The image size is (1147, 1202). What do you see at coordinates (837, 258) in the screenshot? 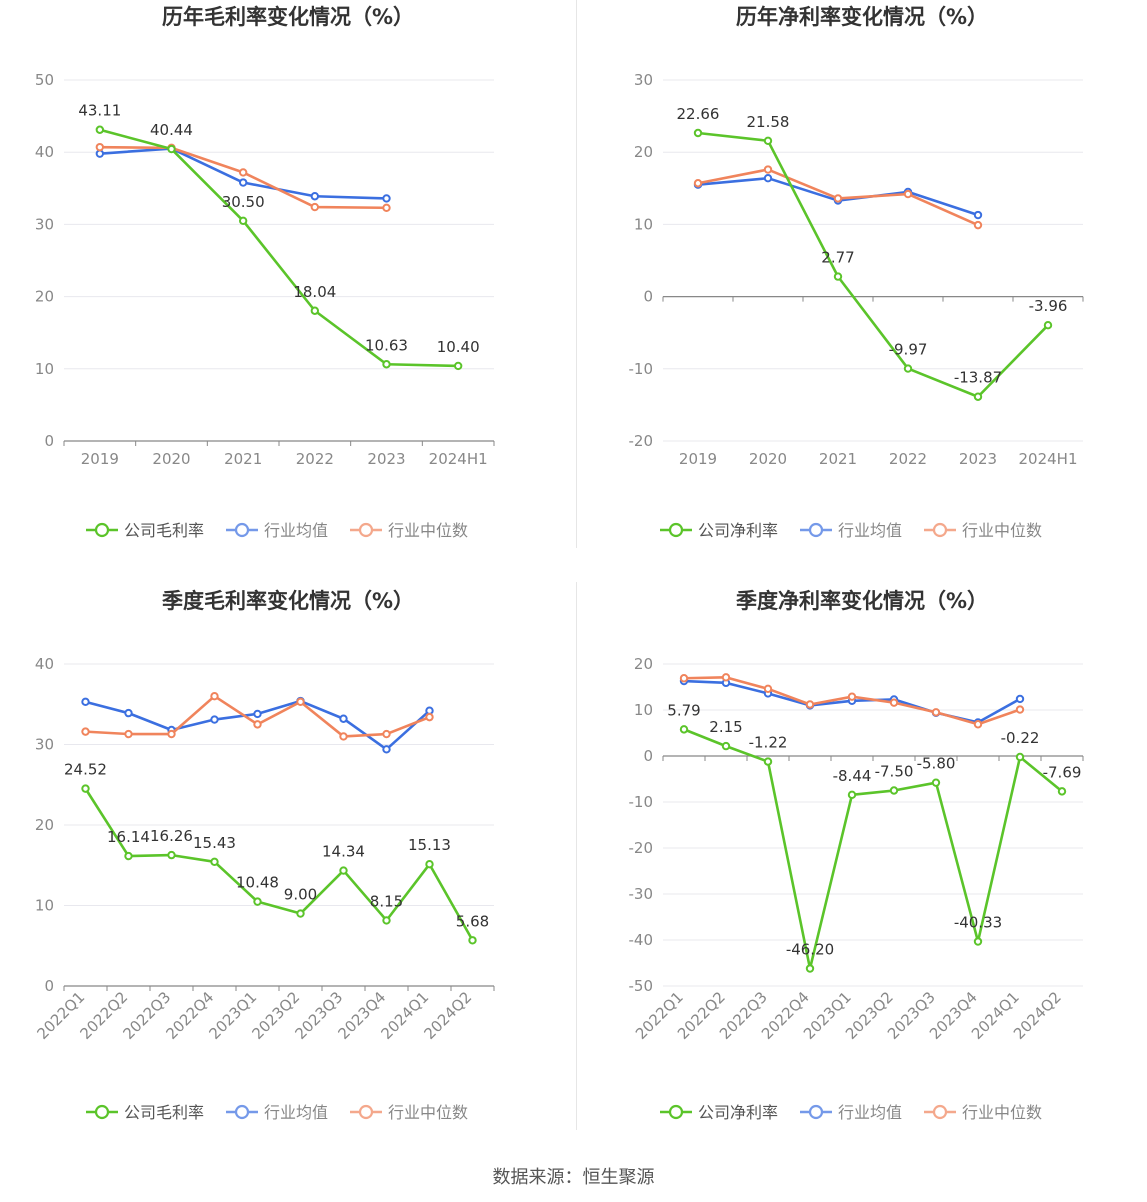
I see `data-label: 2.77` at bounding box center [837, 258].